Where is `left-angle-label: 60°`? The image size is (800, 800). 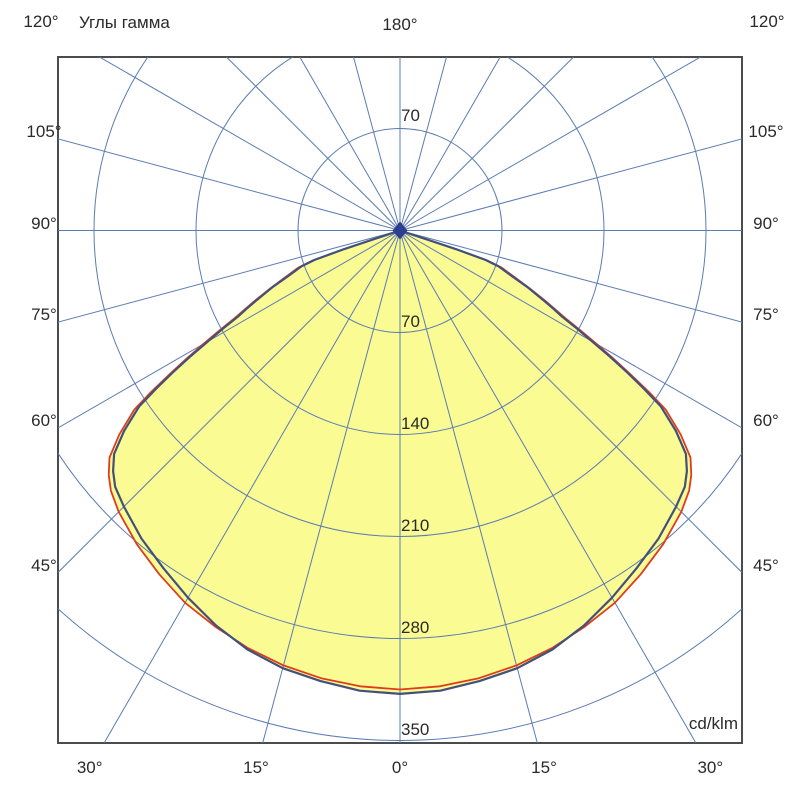 left-angle-label: 60° is located at coordinates (44, 420).